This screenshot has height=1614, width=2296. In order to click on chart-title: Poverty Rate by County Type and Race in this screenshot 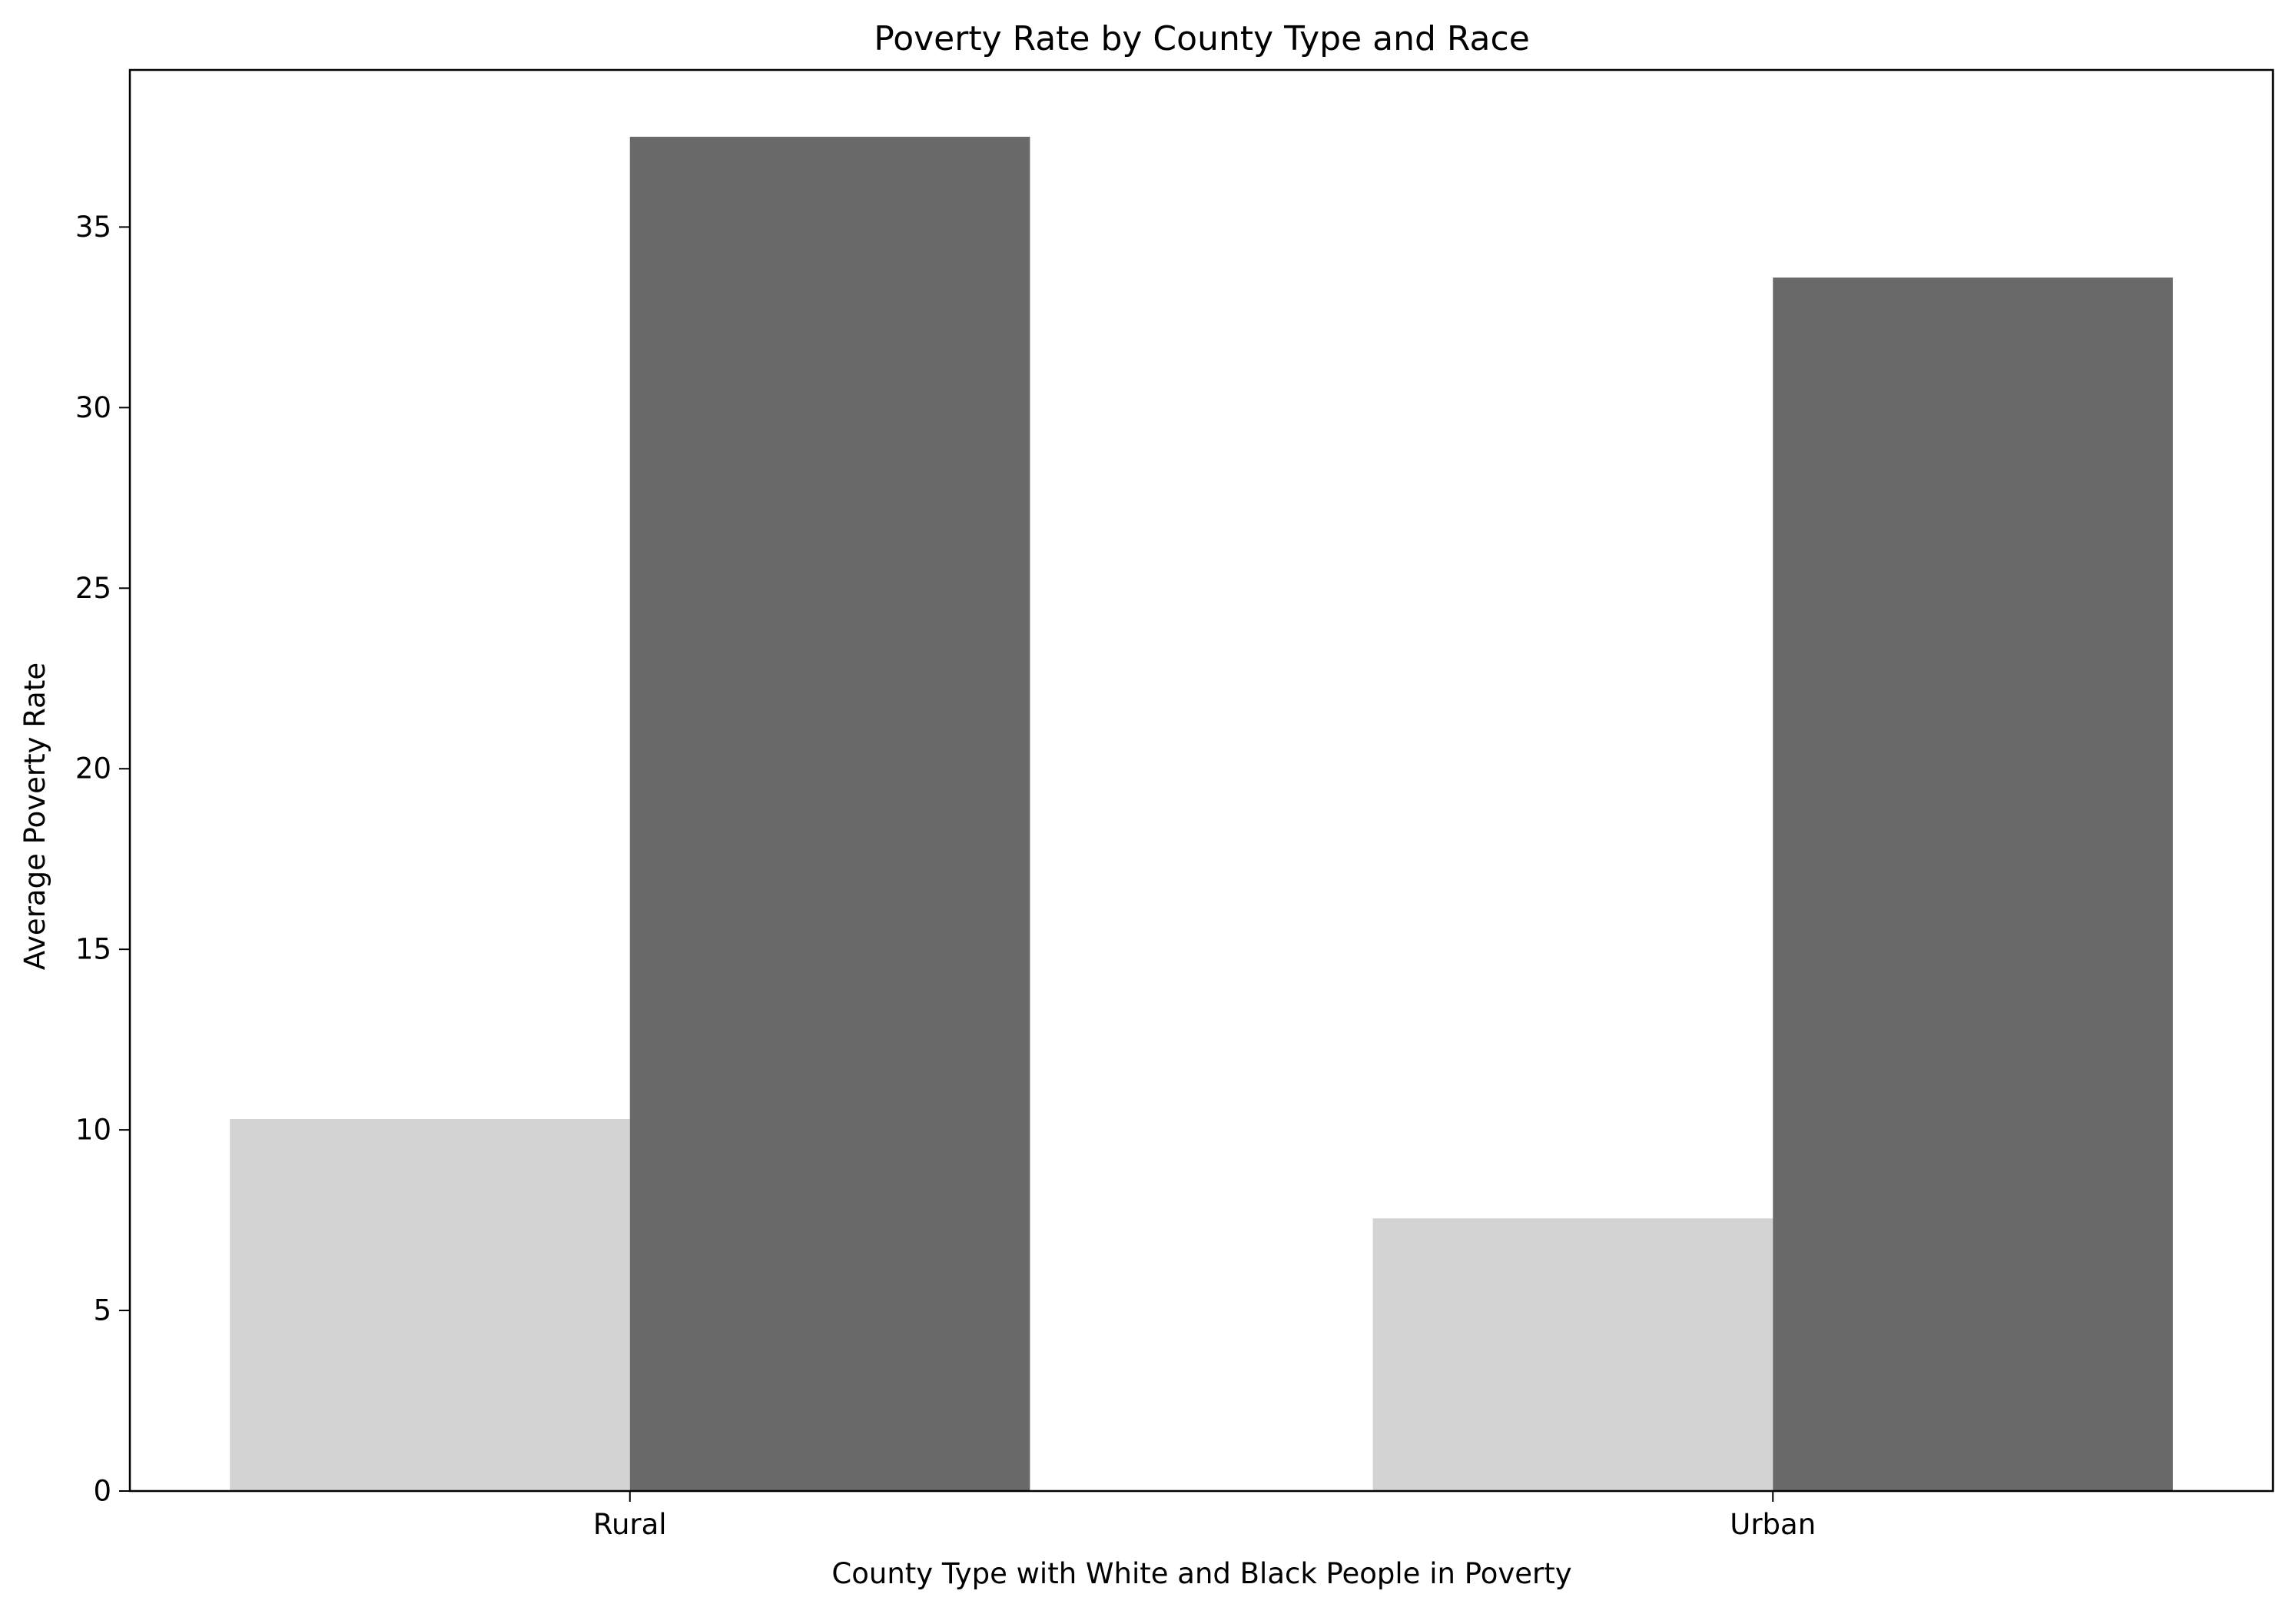, I will do `click(1202, 38)`.